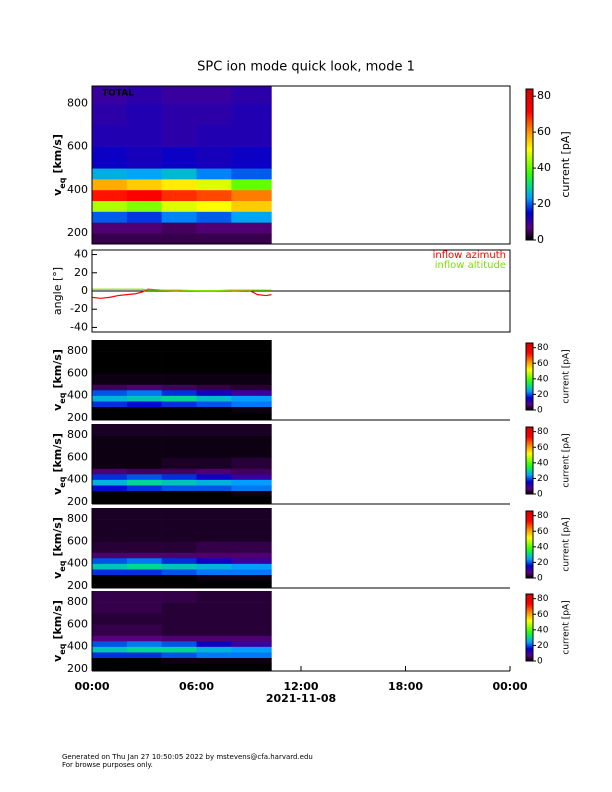 Image resolution: width=612 pixels, height=792 pixels. Describe the element at coordinates (301, 291) in the screenshot. I see `plot-frame` at that location.